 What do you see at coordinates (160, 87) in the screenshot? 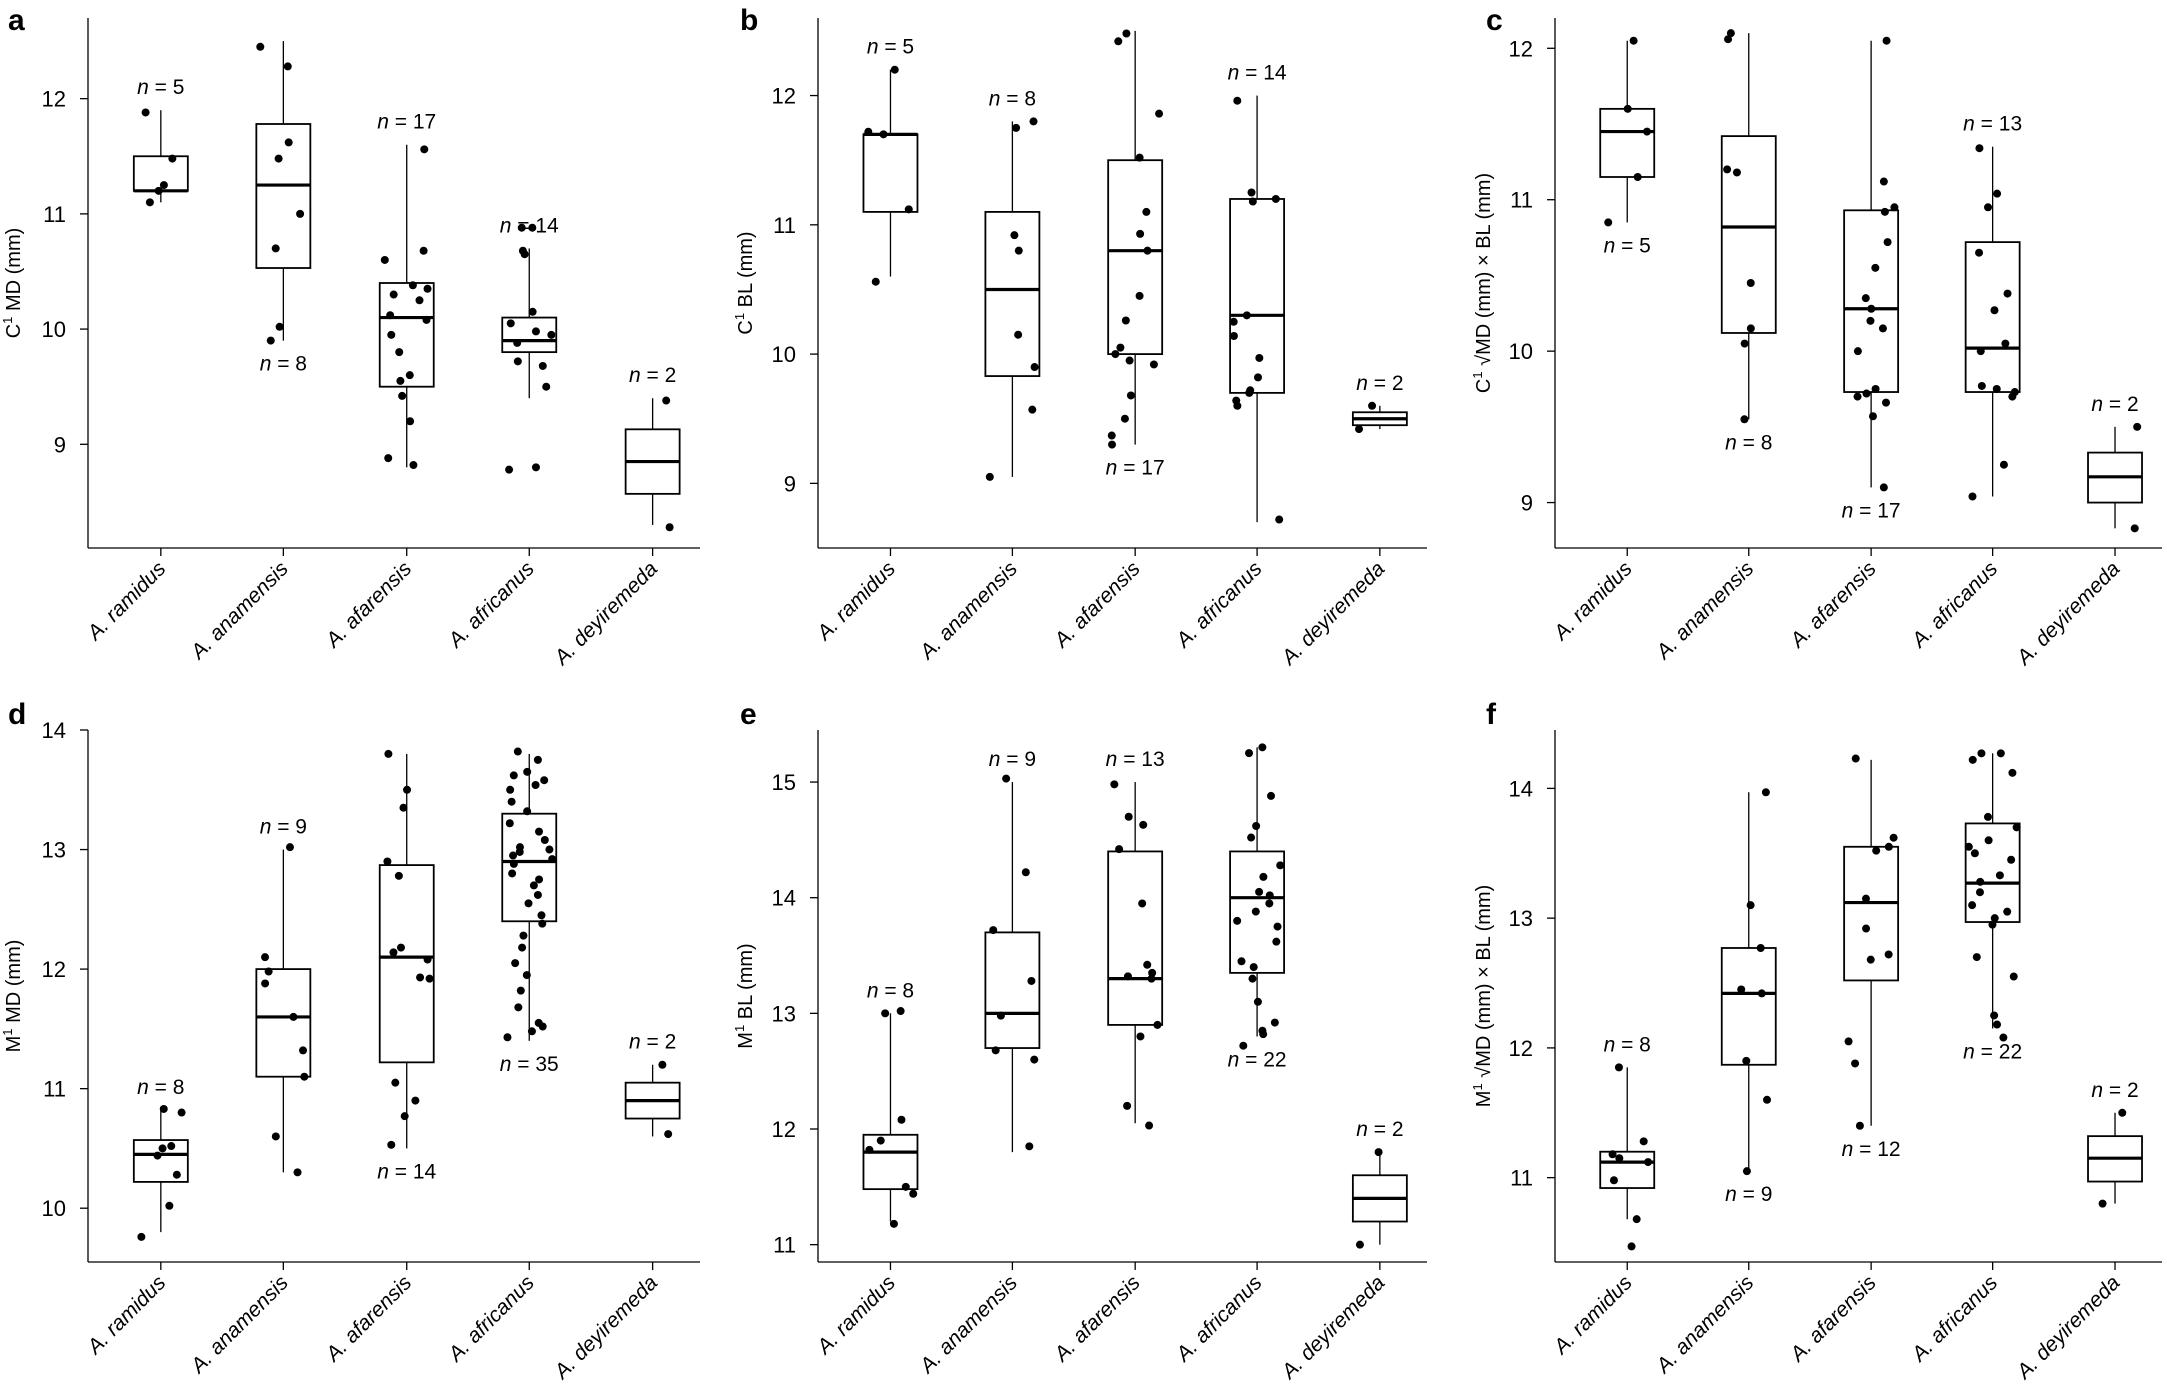
I see `n-label: n = 5` at bounding box center [160, 87].